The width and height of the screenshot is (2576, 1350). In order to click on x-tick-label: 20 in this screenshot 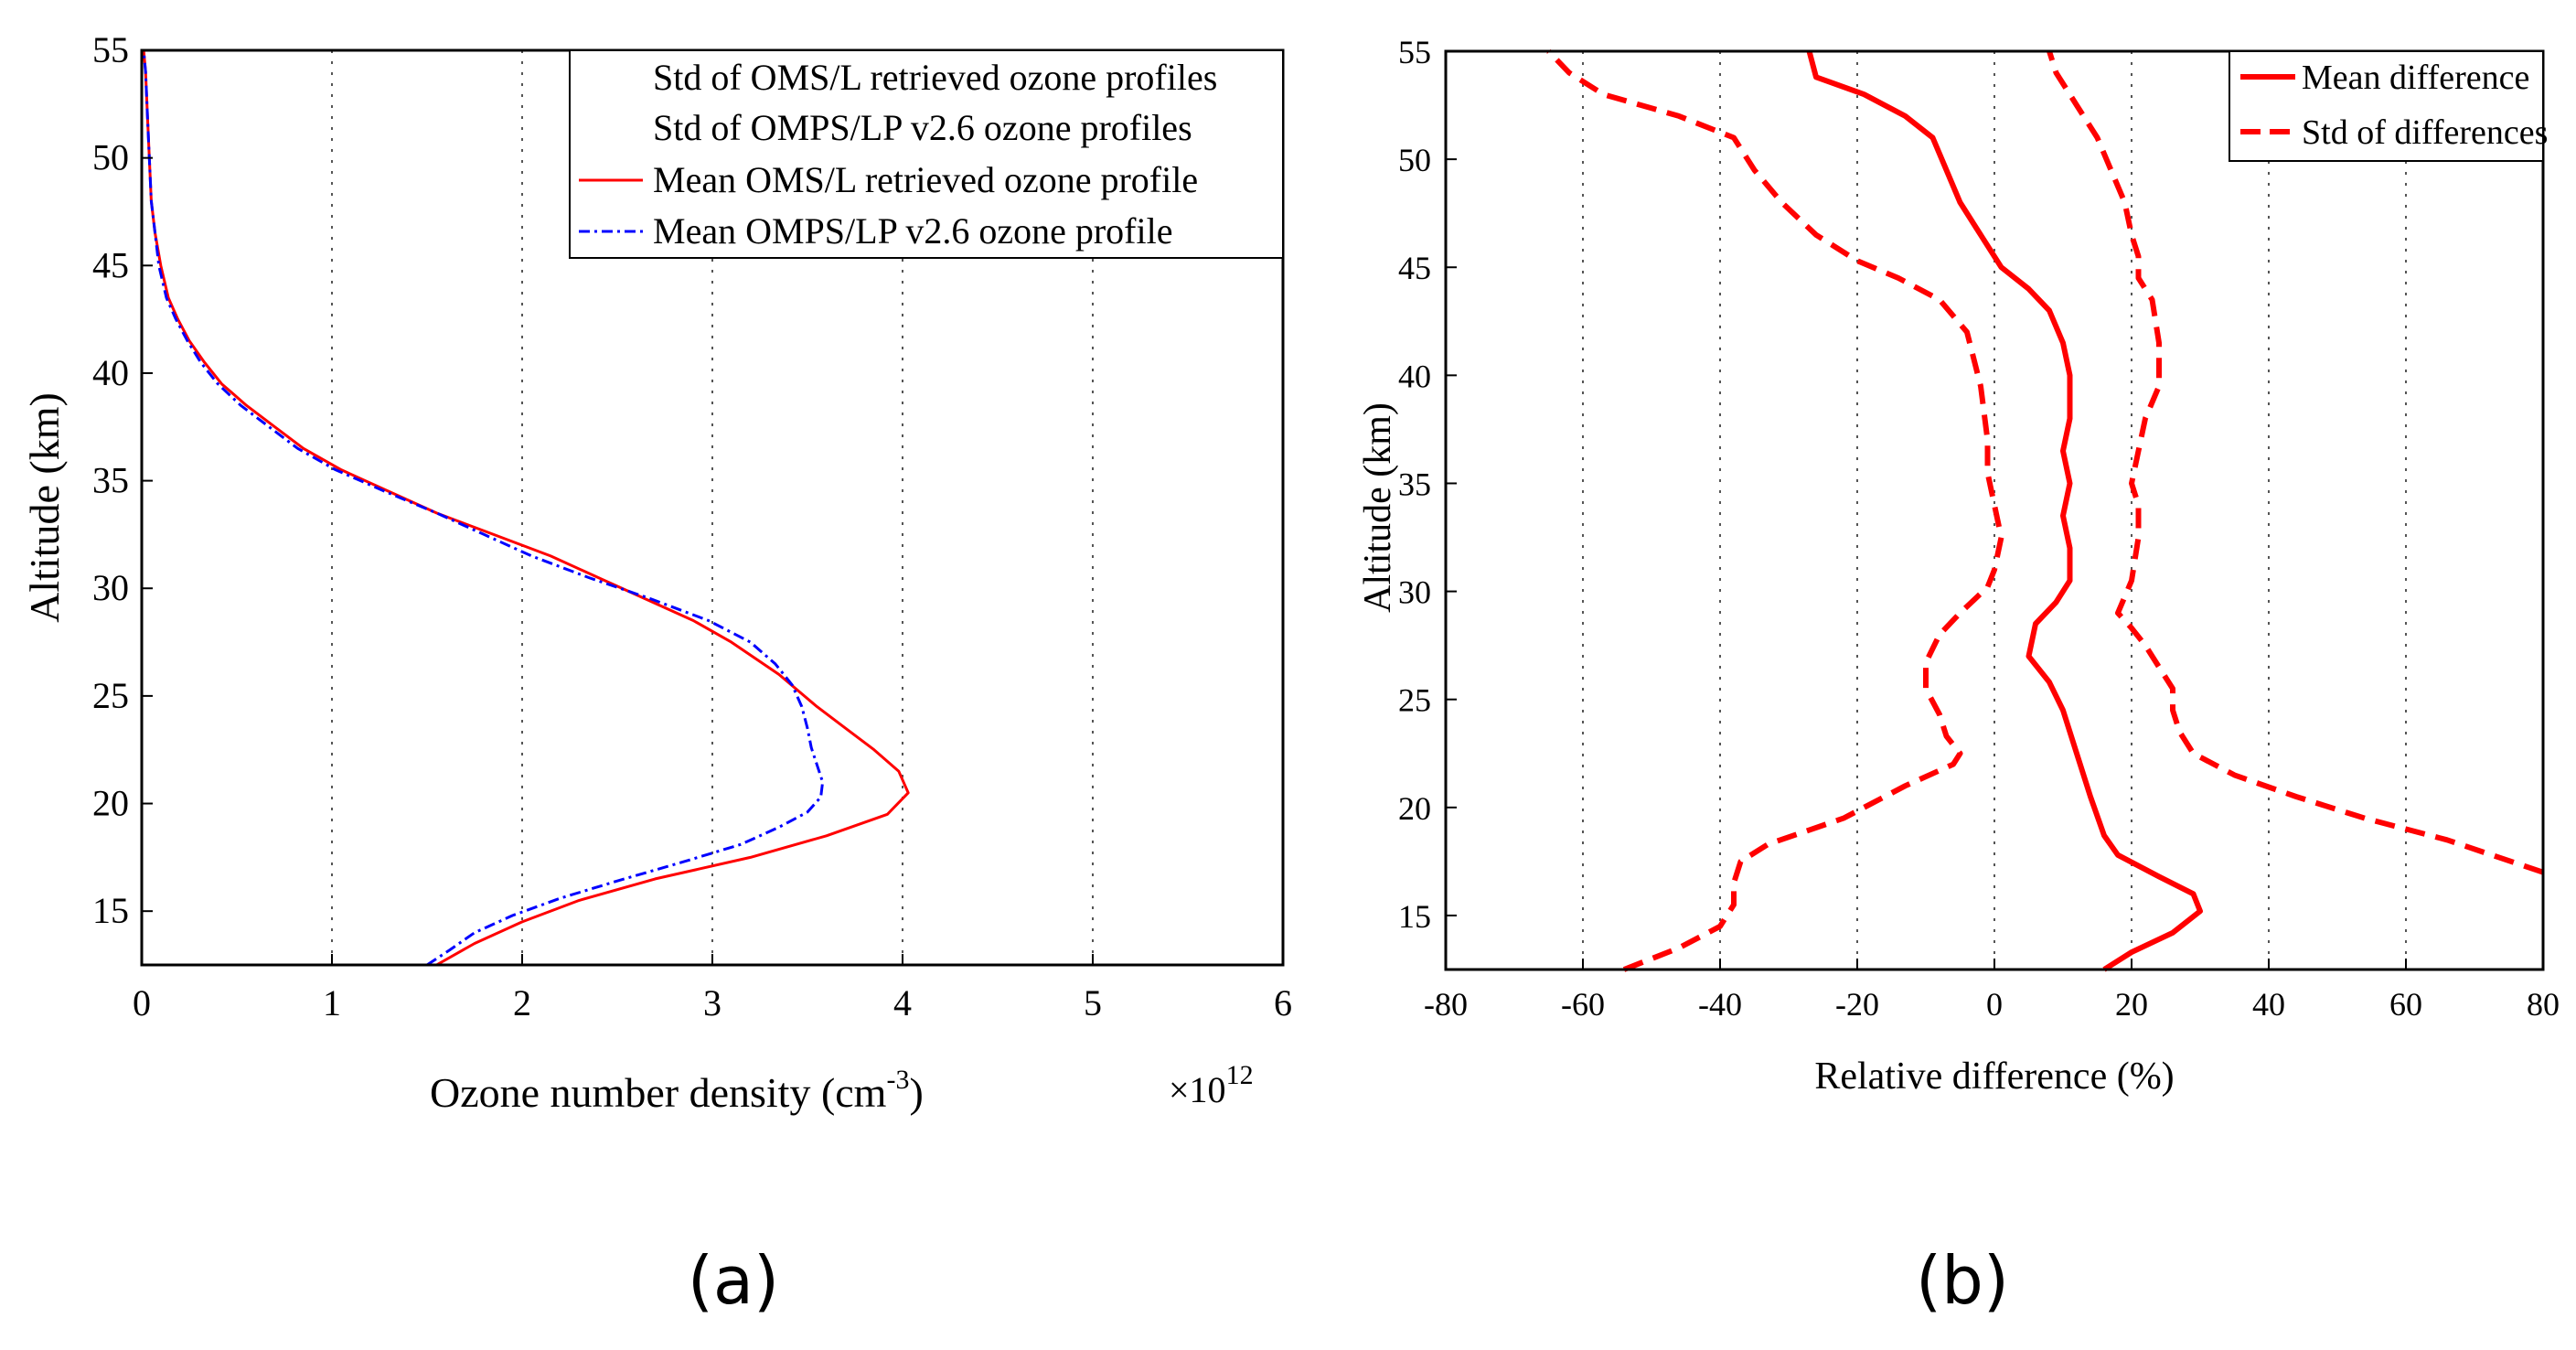, I will do `click(2131, 1004)`.